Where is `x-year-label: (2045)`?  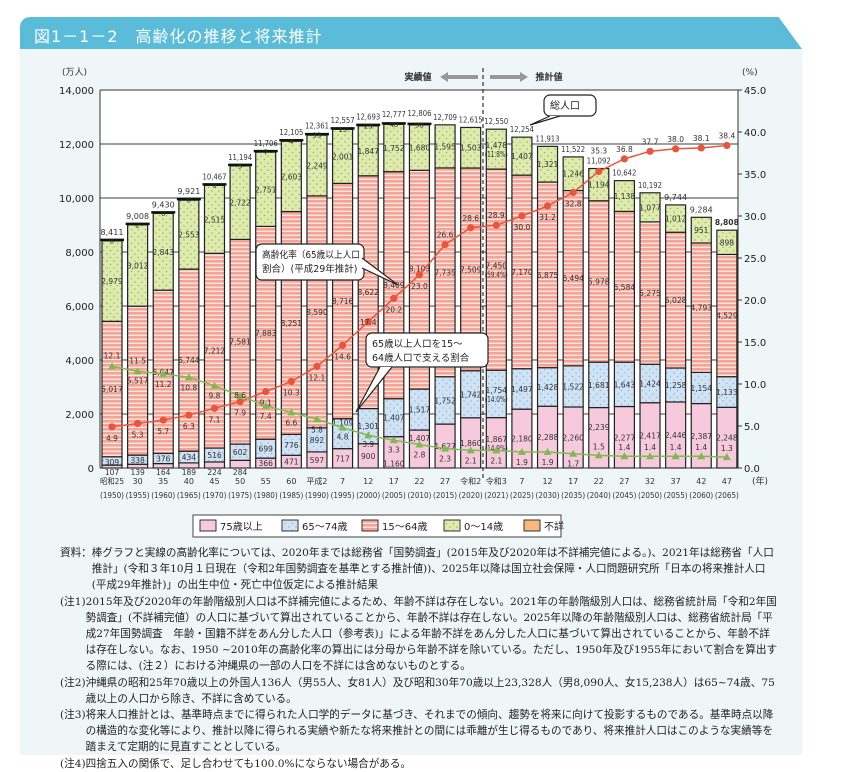 x-year-label: (2045) is located at coordinates (624, 495).